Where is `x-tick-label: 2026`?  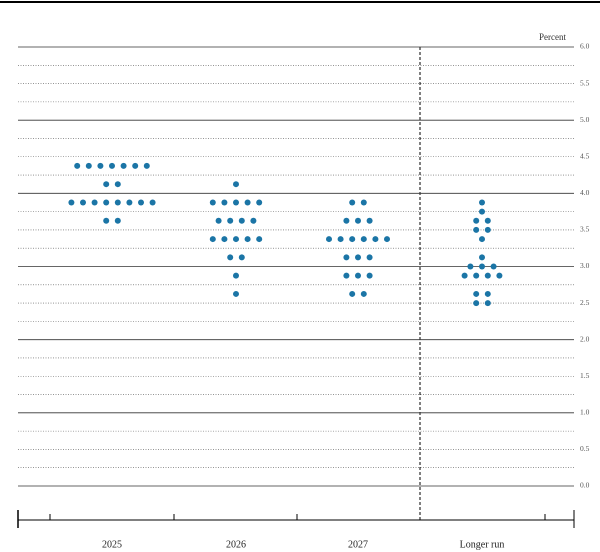
x-tick-label: 2026 is located at coordinates (236, 544).